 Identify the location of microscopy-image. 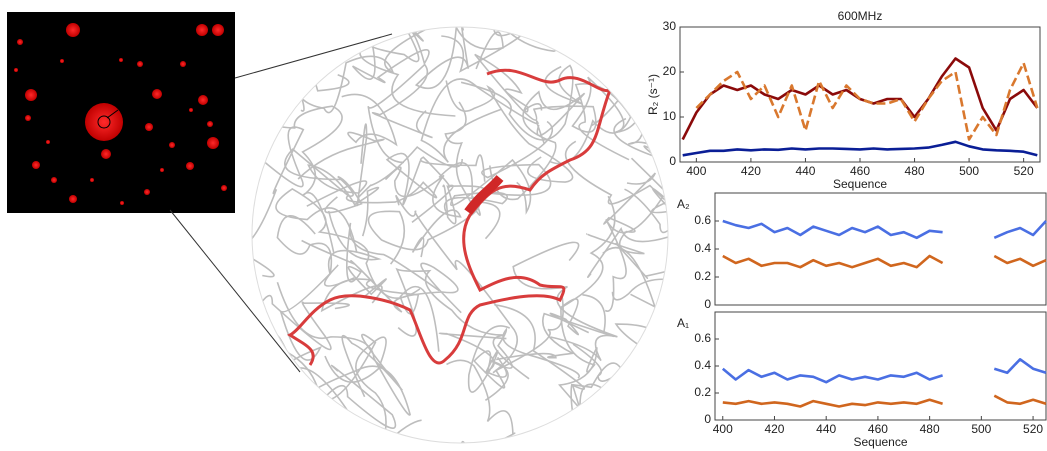
(121, 112).